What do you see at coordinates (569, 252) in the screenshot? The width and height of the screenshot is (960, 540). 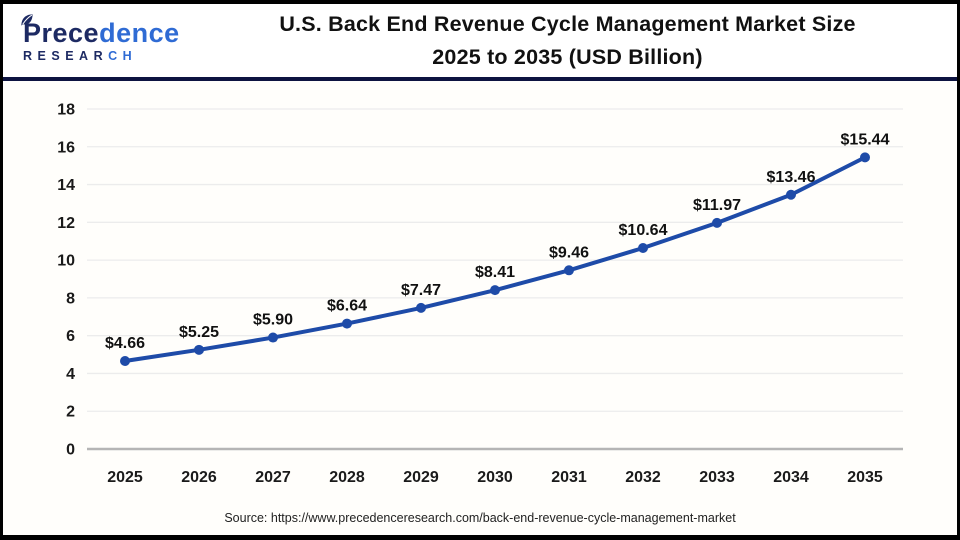 I see `data-point-label: $9.46` at bounding box center [569, 252].